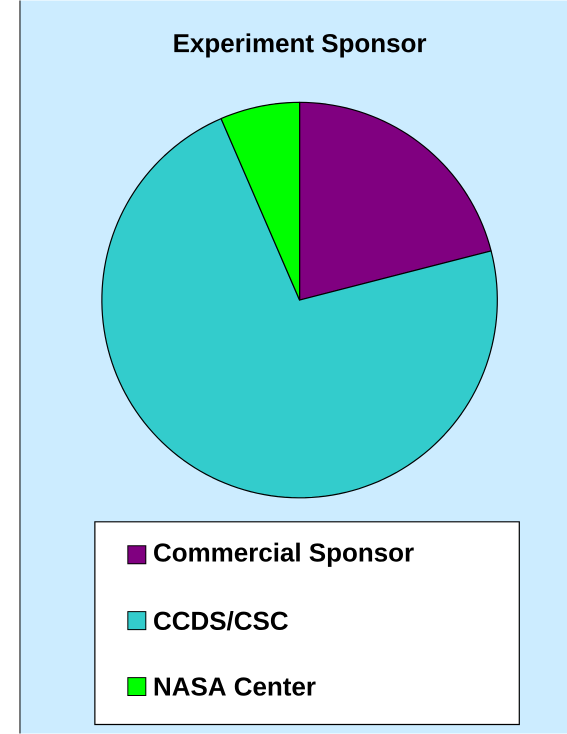 Image resolution: width=567 pixels, height=734 pixels. Describe the element at coordinates (235, 686) in the screenshot. I see `legend-label: NASA Center` at that location.